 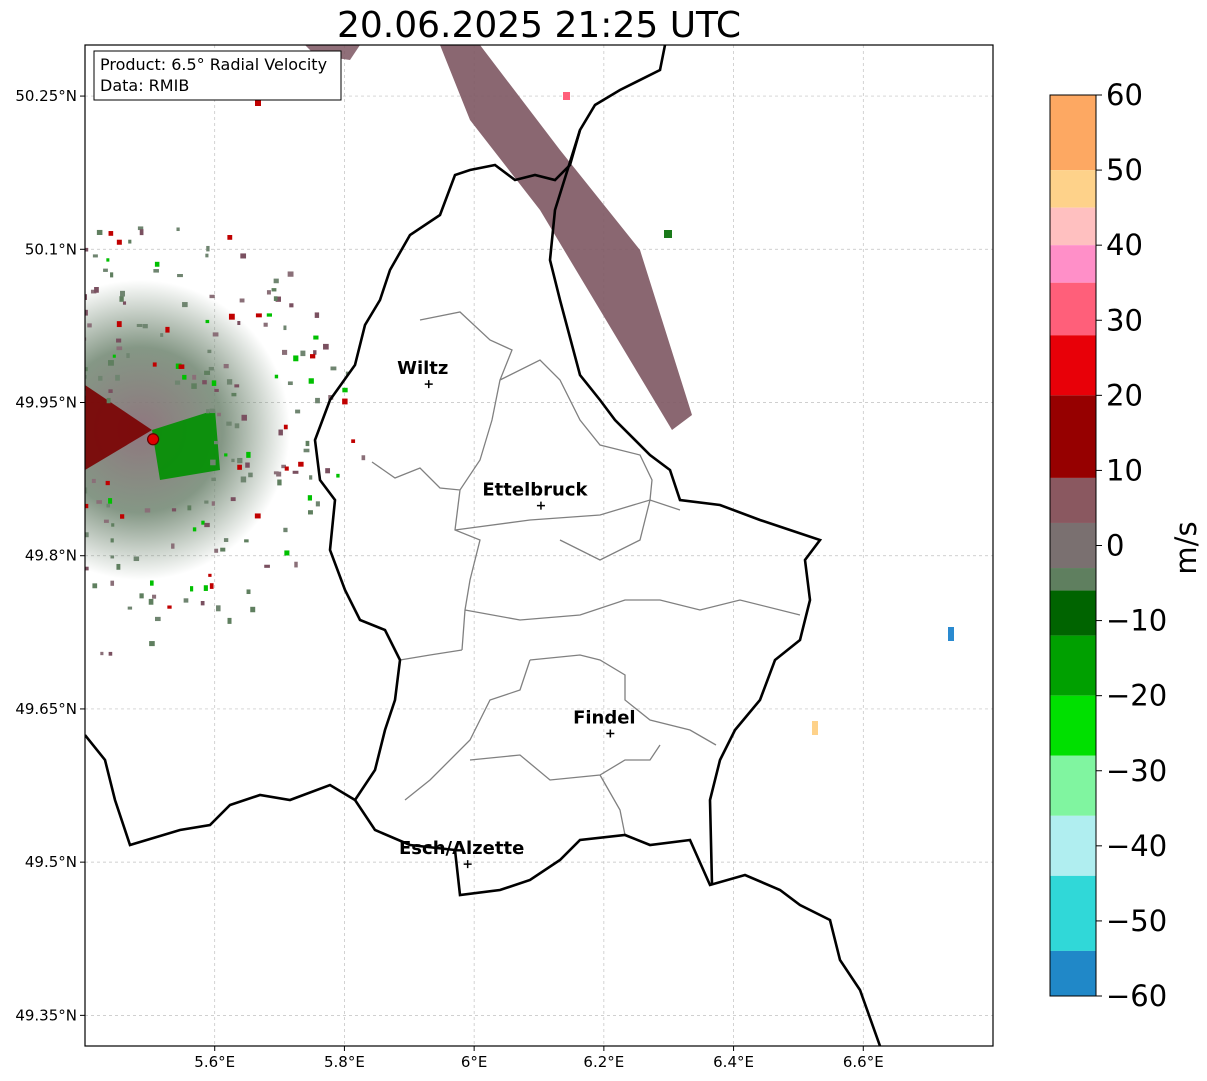 What do you see at coordinates (1136, 696) in the screenshot?
I see `colorbar-tick-label: −20` at bounding box center [1136, 696].